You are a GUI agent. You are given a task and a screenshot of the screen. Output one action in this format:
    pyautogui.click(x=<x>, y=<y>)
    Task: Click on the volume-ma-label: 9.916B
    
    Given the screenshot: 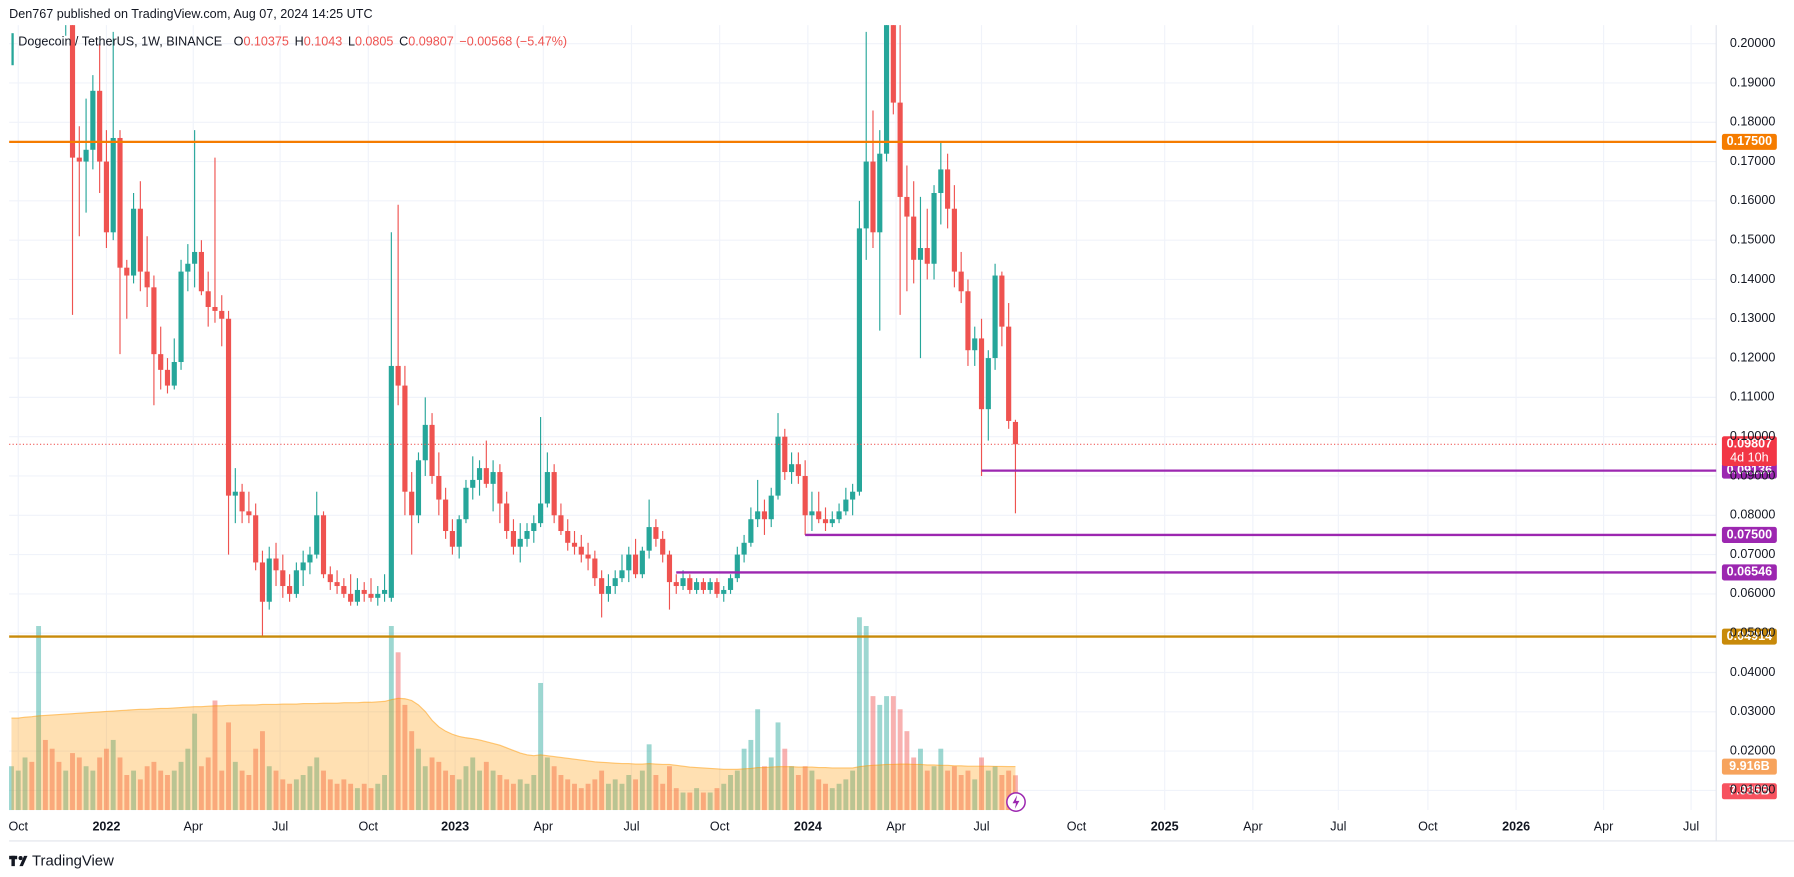 What is the action you would take?
    pyautogui.click(x=1749, y=766)
    